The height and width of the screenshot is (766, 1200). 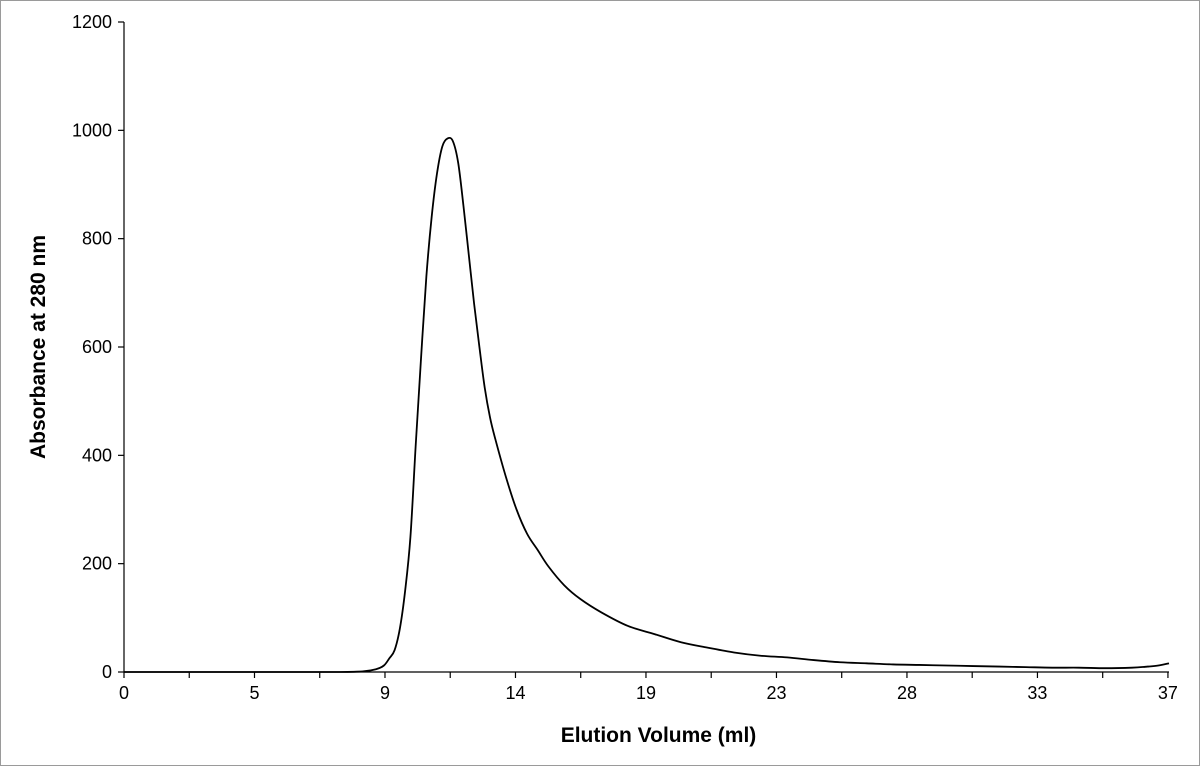 What do you see at coordinates (385, 693) in the screenshot?
I see `x-tick-label: 9` at bounding box center [385, 693].